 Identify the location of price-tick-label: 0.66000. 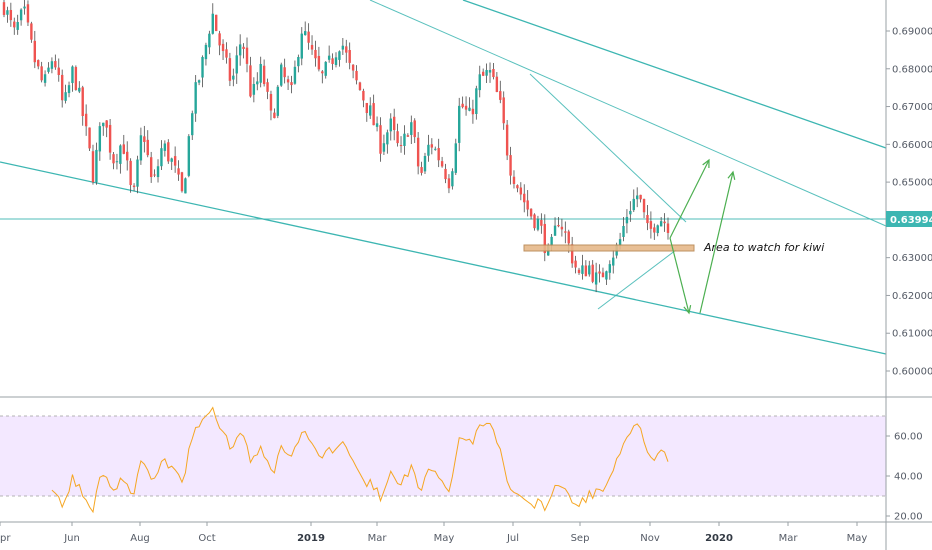
(912, 145).